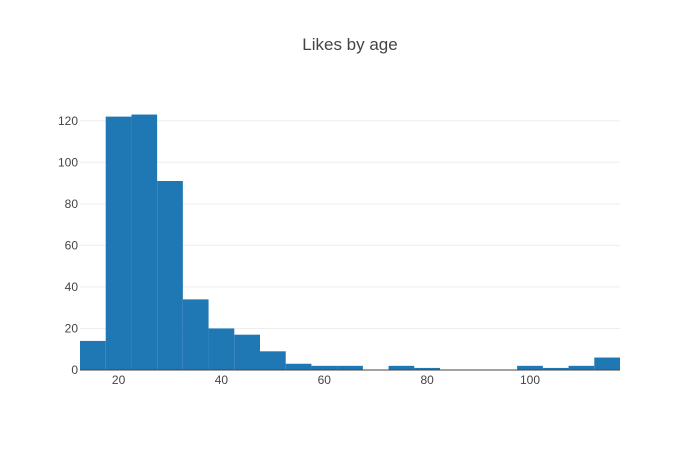 Image resolution: width=700 pixels, height=450 pixels. Describe the element at coordinates (72, 287) in the screenshot. I see `y-tick-label: 40` at that location.